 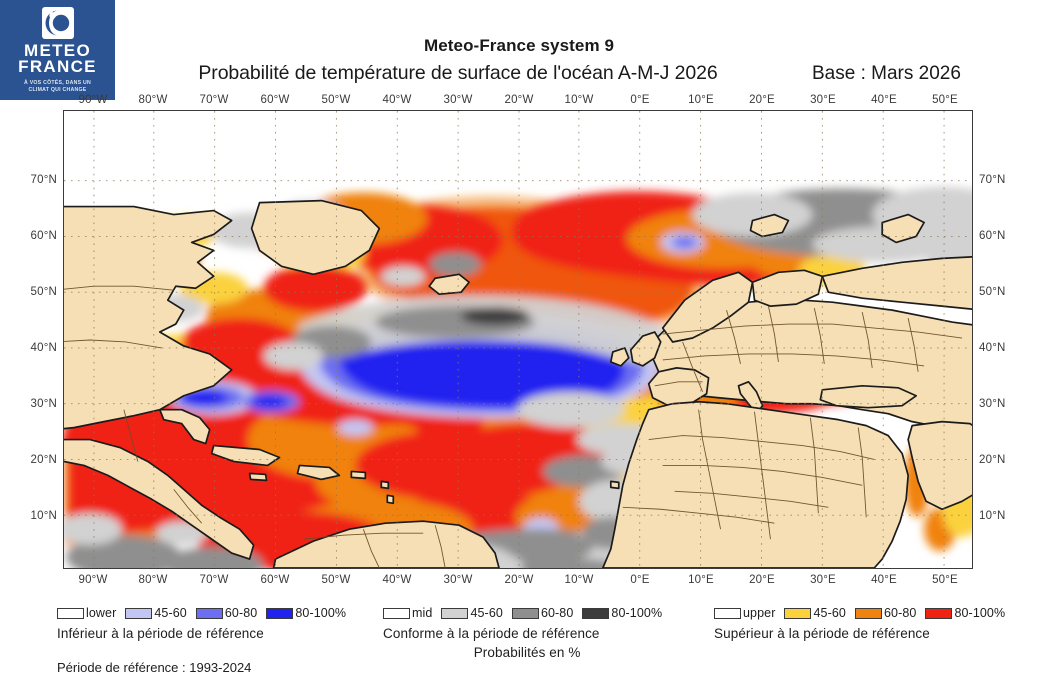 I want to click on legend-item-mid-1: 45-60, so click(x=472, y=613).